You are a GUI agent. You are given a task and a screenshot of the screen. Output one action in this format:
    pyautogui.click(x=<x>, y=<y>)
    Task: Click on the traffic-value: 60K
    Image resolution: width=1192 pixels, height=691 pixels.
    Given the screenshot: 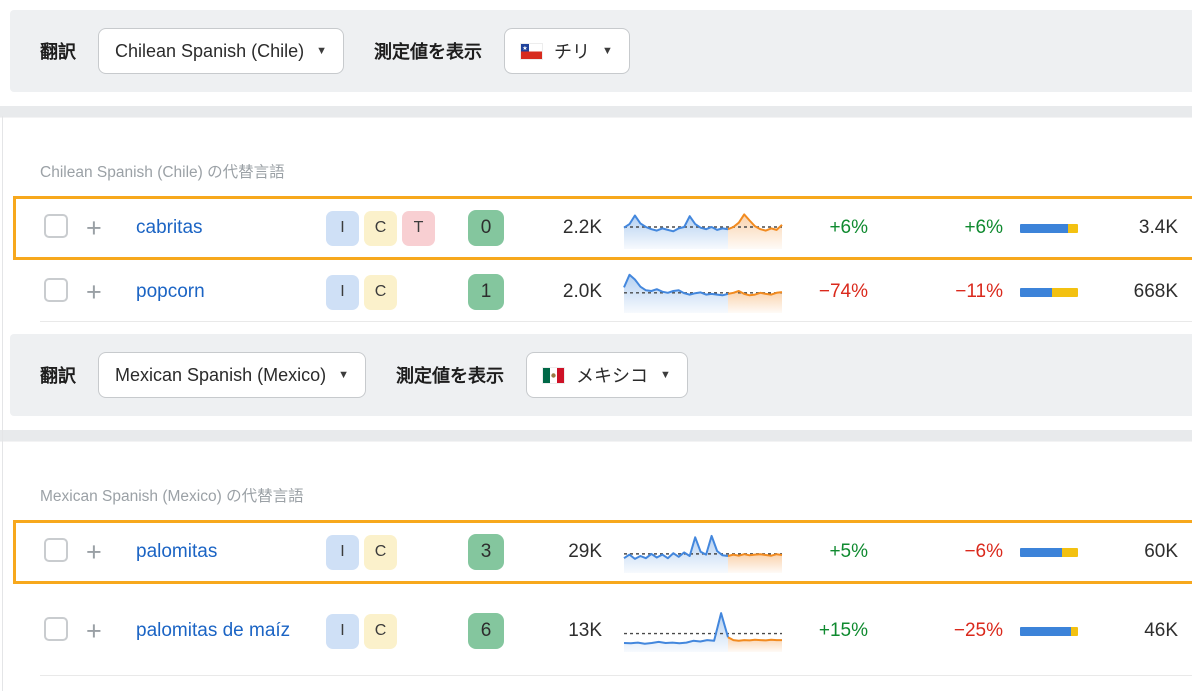 What is the action you would take?
    pyautogui.click(x=1161, y=551)
    